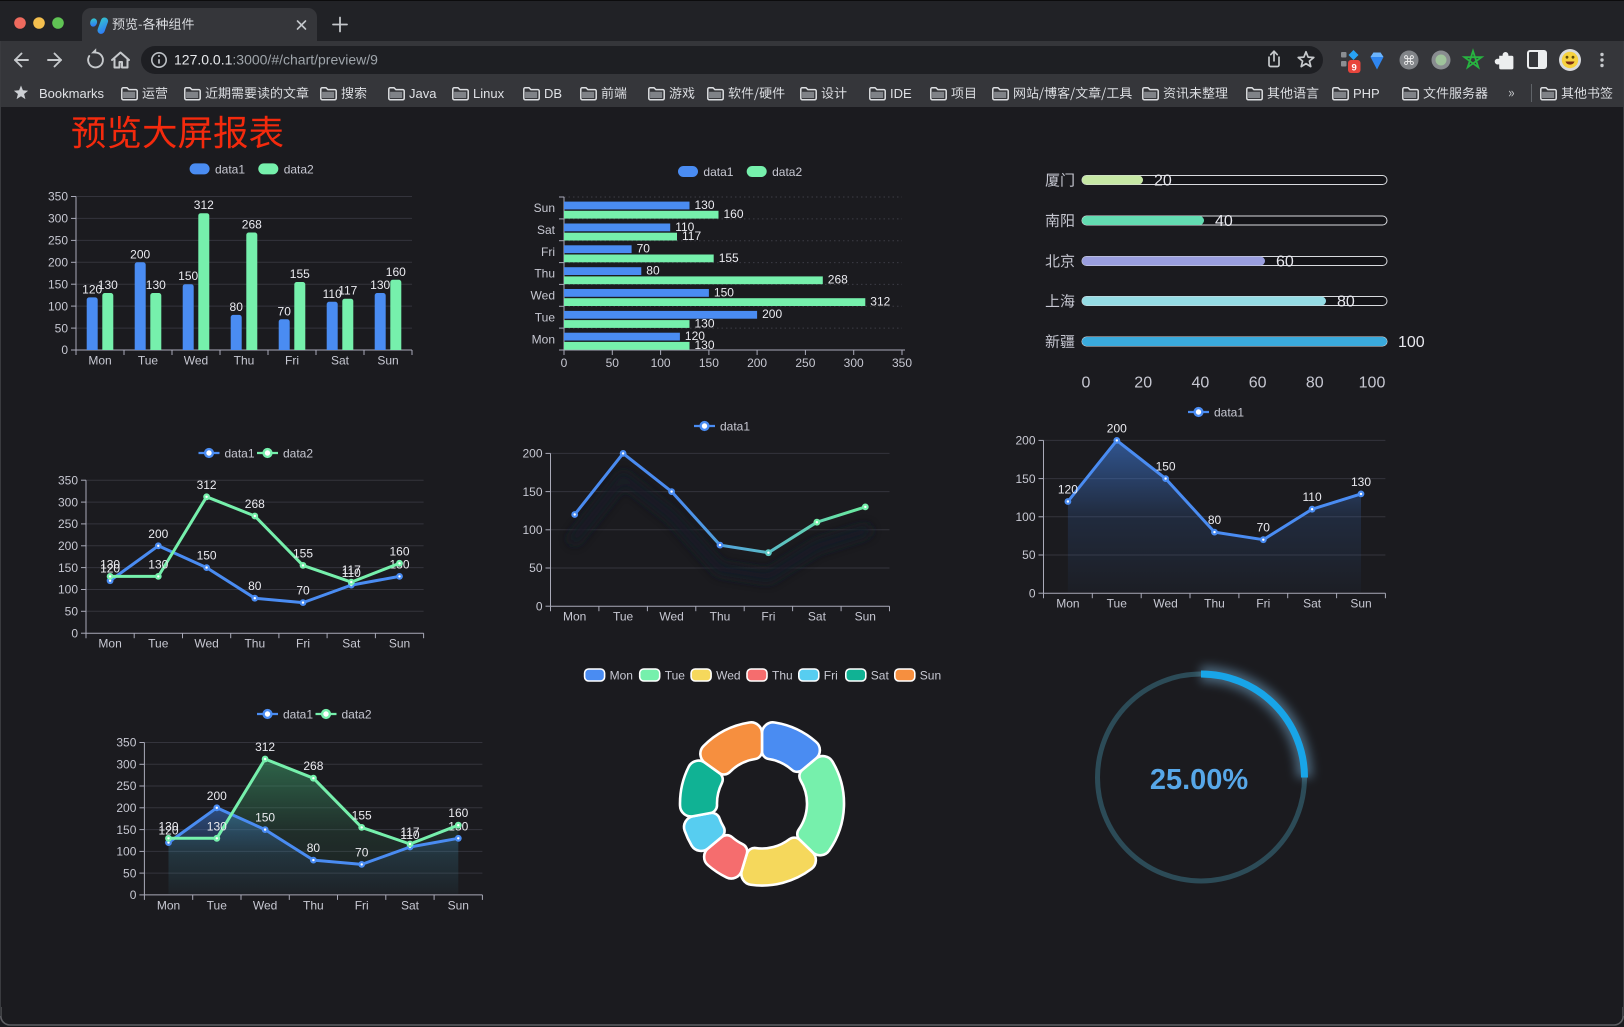 This screenshot has height=1027, width=1624. What do you see at coordinates (332, 294) in the screenshot?
I see `svg-text: 110` at bounding box center [332, 294].